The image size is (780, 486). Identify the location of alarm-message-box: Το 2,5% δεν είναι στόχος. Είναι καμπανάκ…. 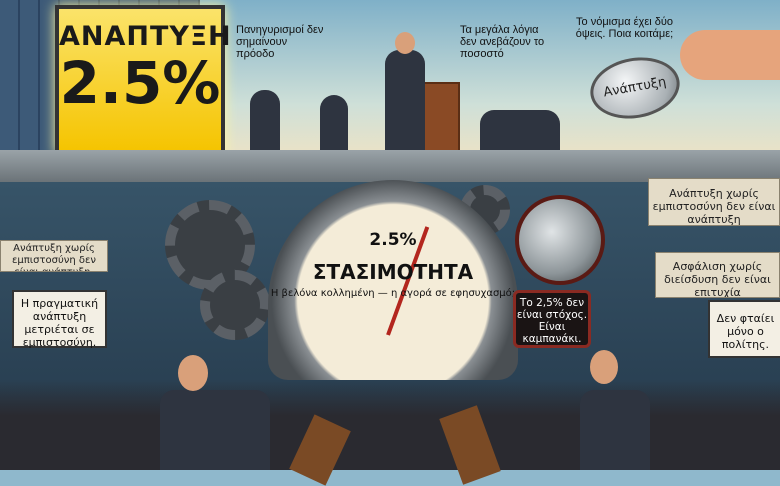
(552, 319).